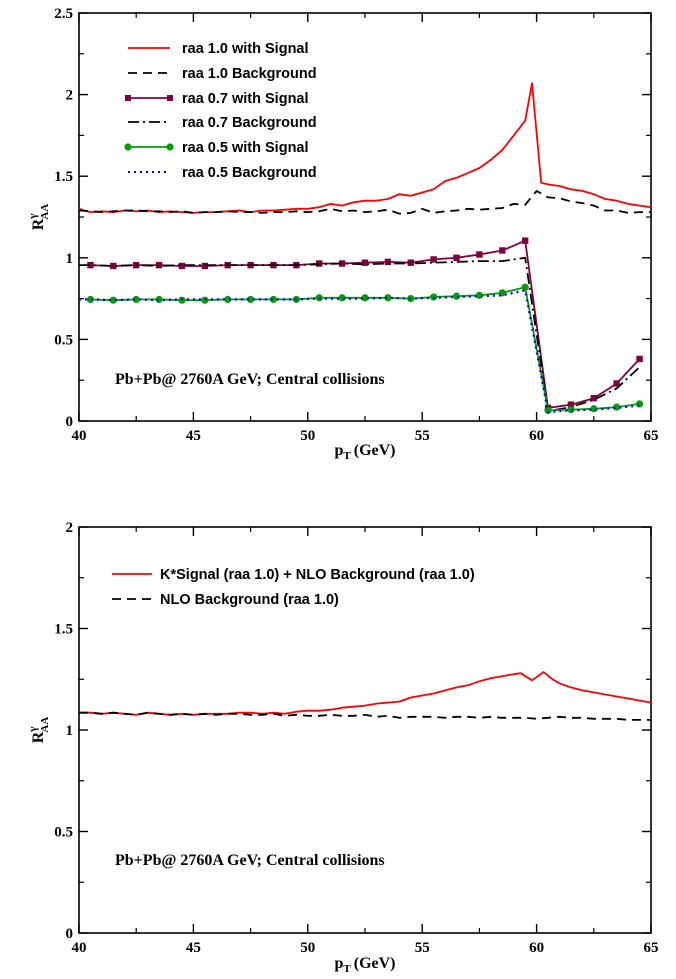 The image size is (676, 979). I want to click on legend-label: raa 0.7 with Signal, so click(245, 99).